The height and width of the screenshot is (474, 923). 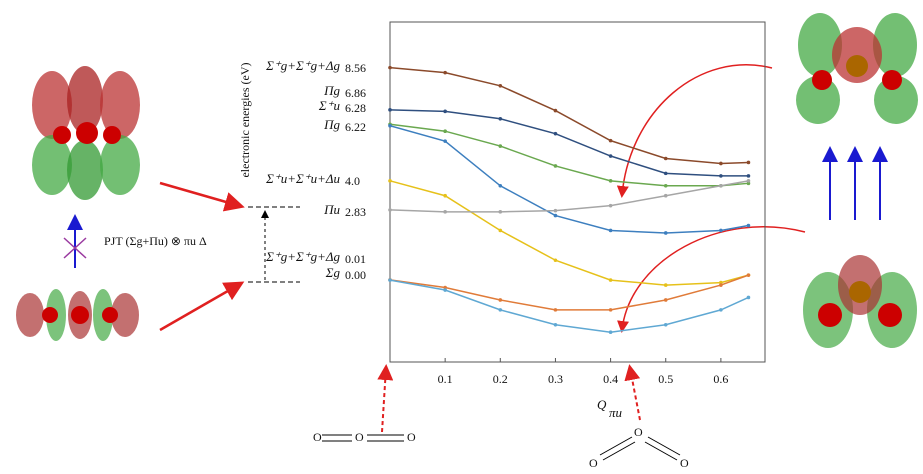 I want to click on x-axis-label: Q, so click(x=602, y=404).